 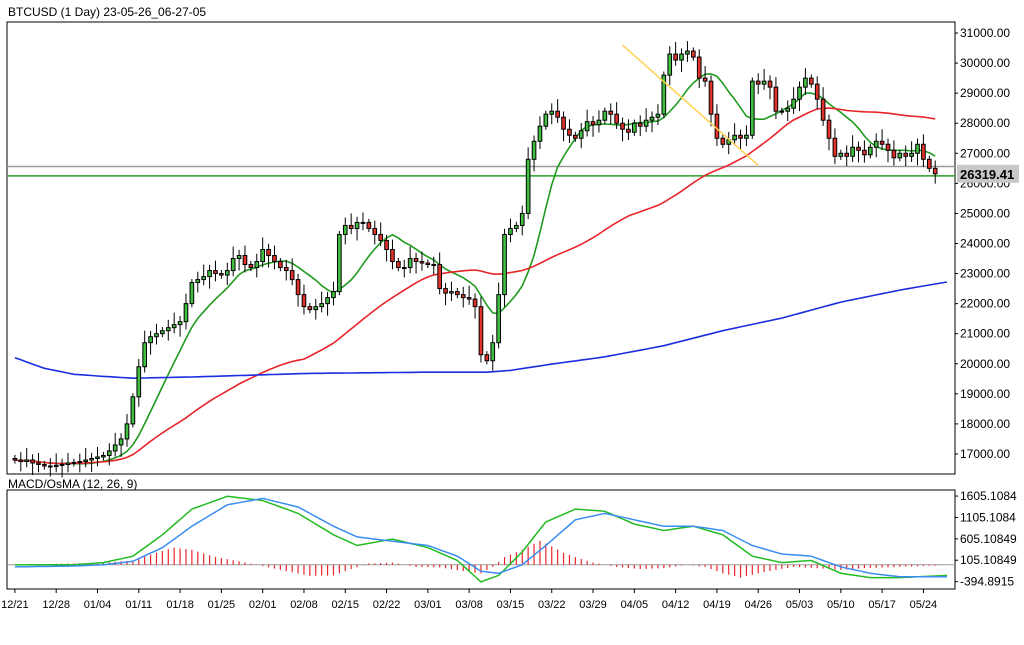 I want to click on date-axis-label: 02/08, so click(x=304, y=605).